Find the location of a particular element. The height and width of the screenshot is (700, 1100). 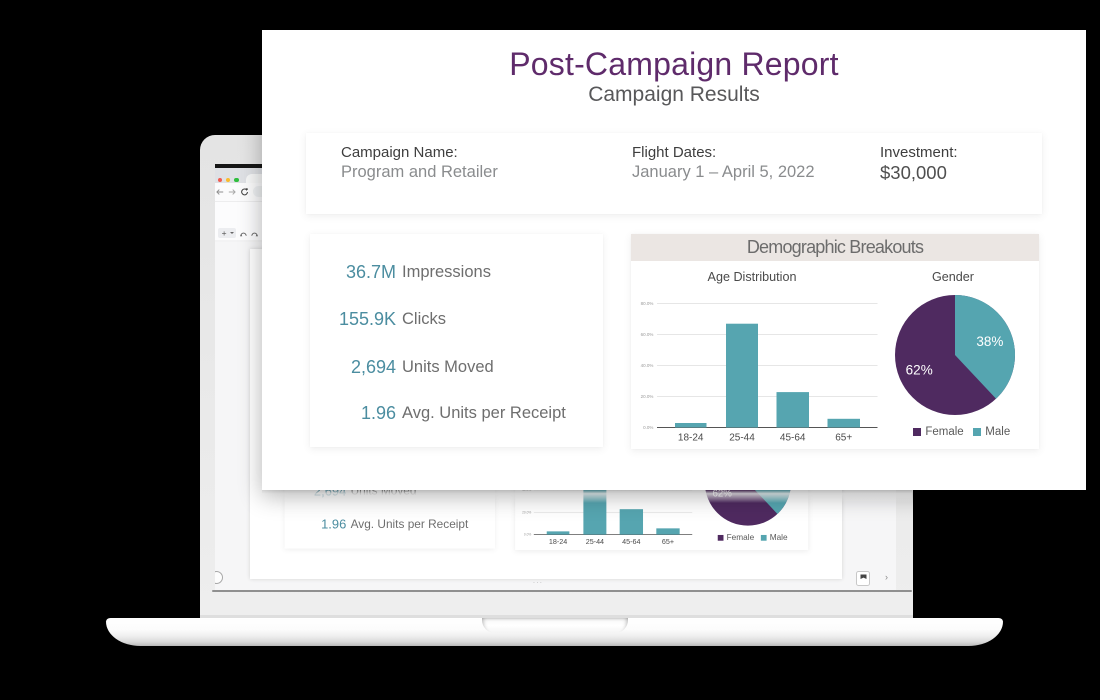

svg-text: 80.0% is located at coordinates (647, 303).